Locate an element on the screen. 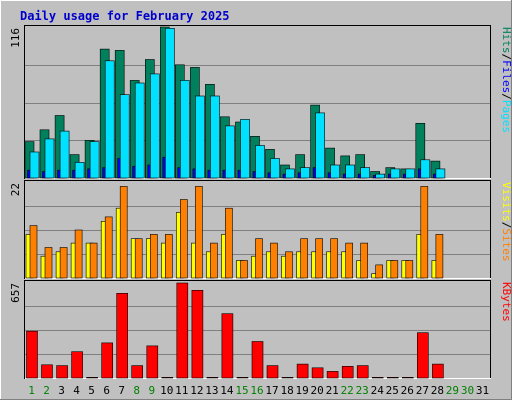 The width and height of the screenshot is (512, 405). x-tick-label: 11 is located at coordinates (181, 390).